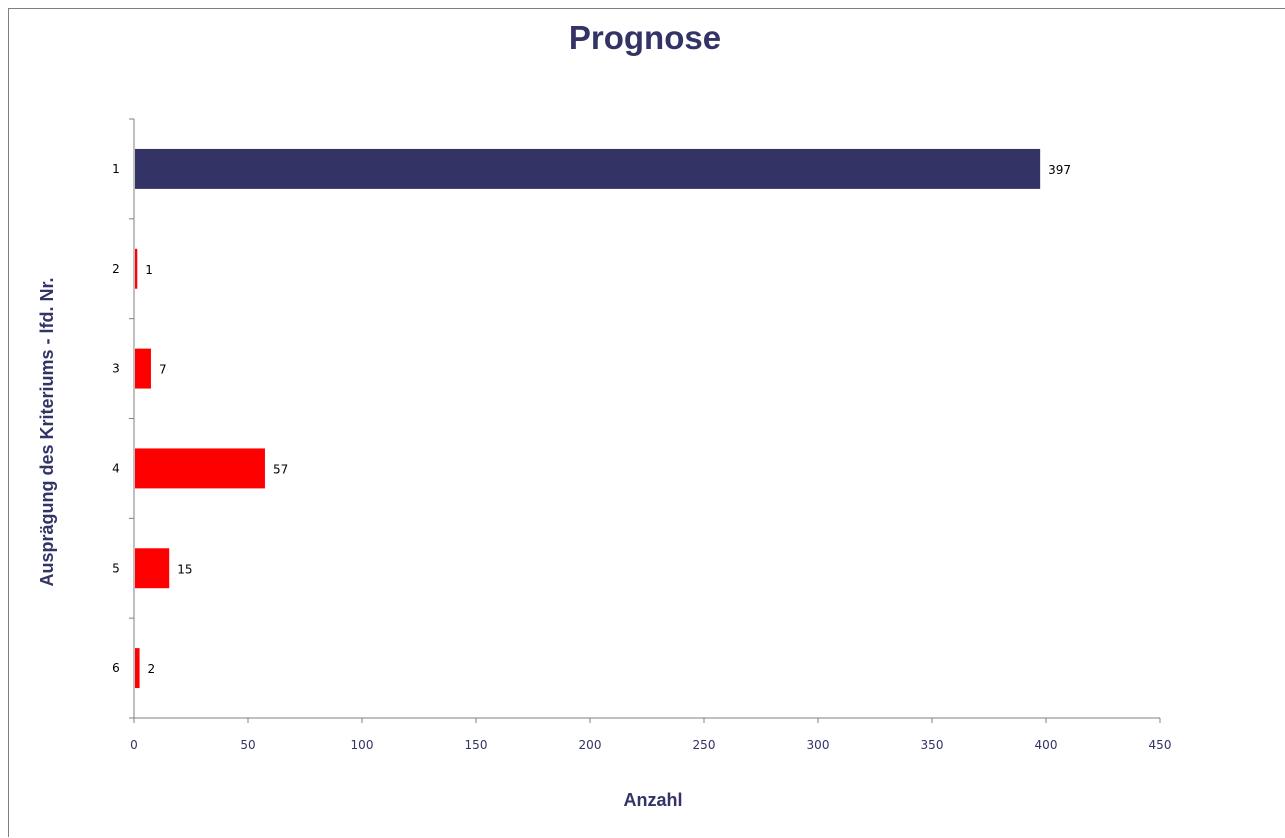  Describe the element at coordinates (932, 745) in the screenshot. I see `x-tick-label: 350` at that location.